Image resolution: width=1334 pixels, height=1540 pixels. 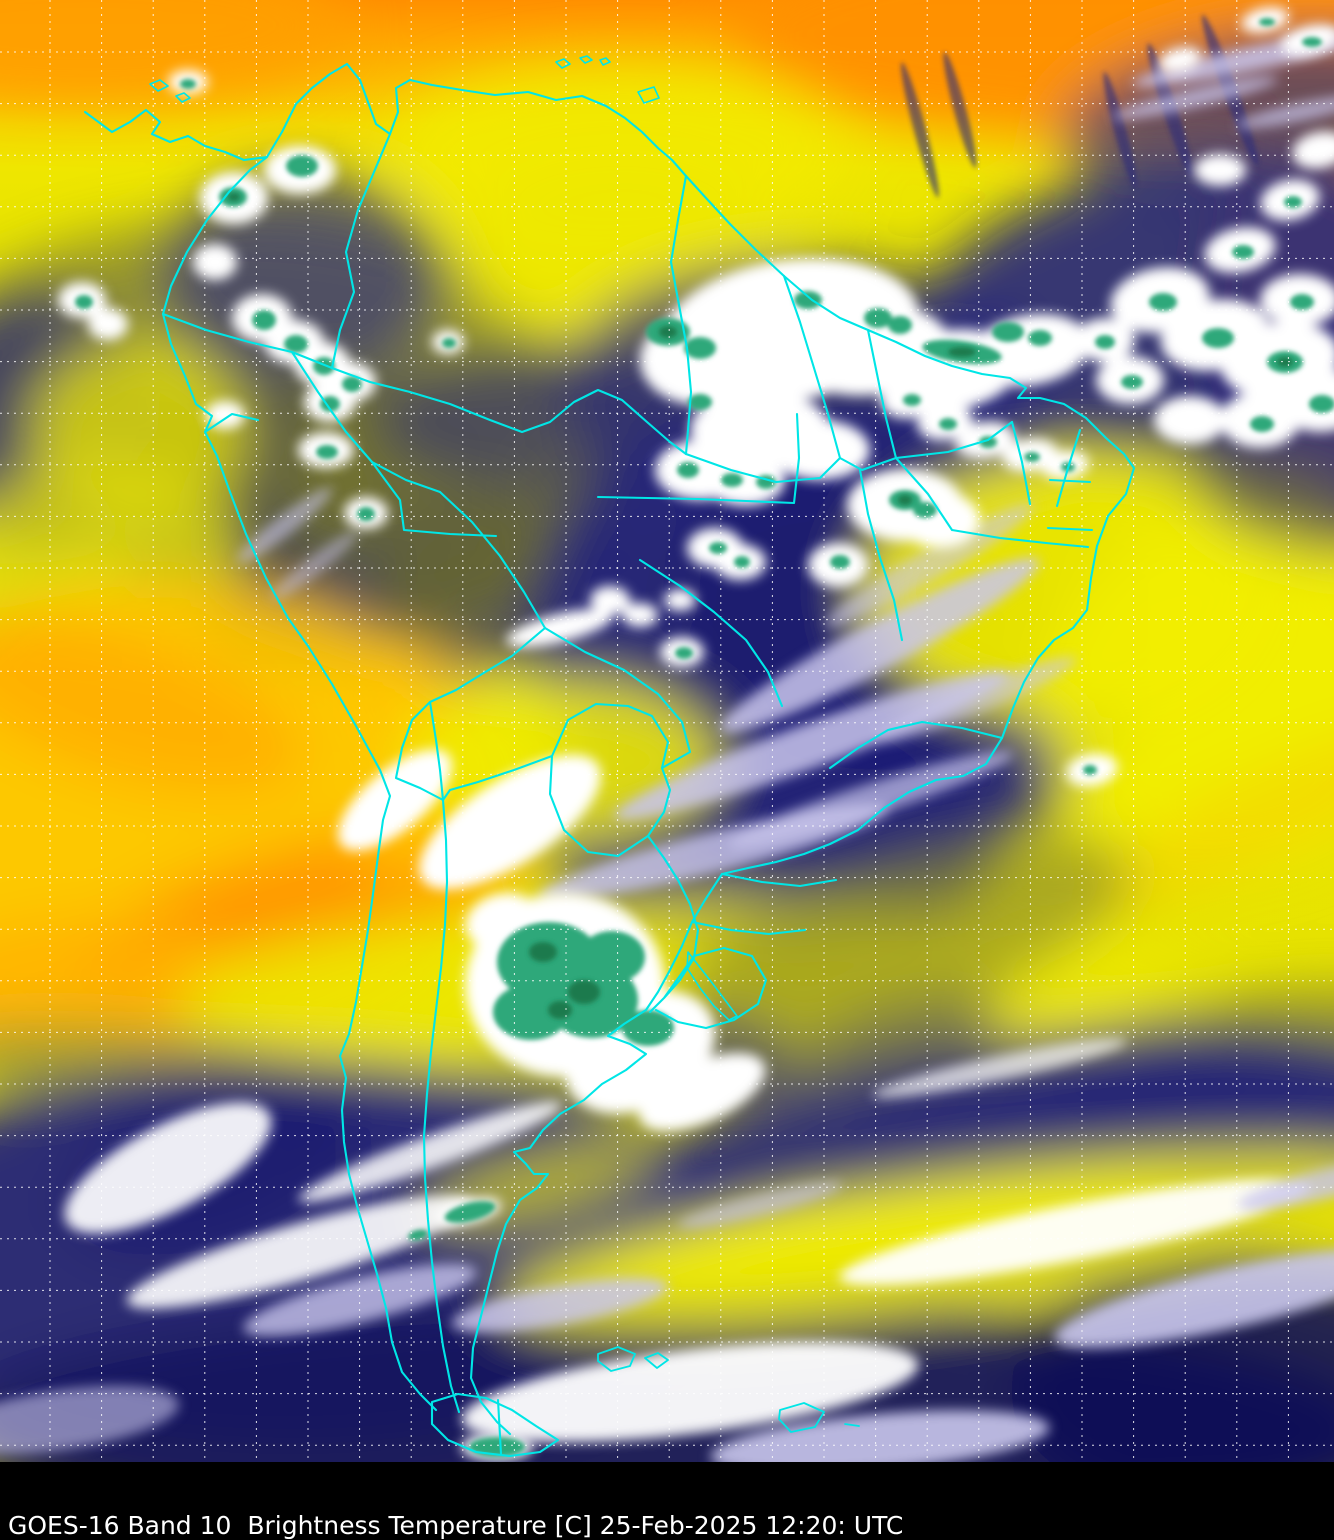 What do you see at coordinates (441, 1106) in the screenshot?
I see `border-chile-argentina` at bounding box center [441, 1106].